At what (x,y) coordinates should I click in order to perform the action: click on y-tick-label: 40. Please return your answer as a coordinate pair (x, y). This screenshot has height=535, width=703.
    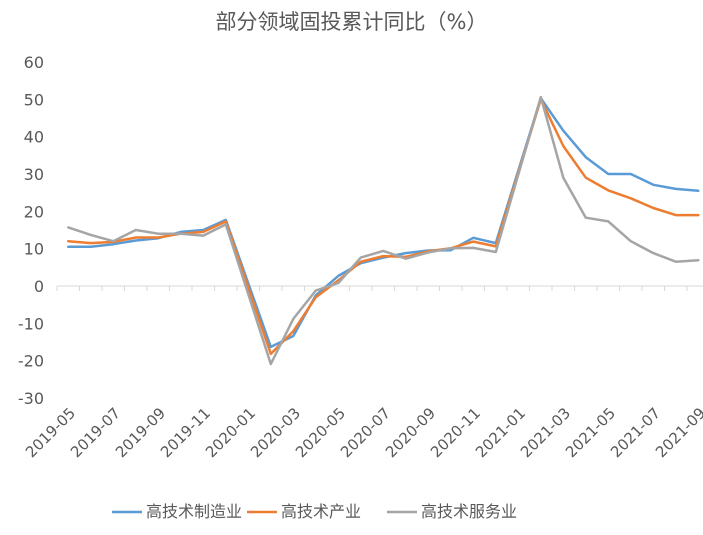
    Looking at the image, I should click on (34, 137).